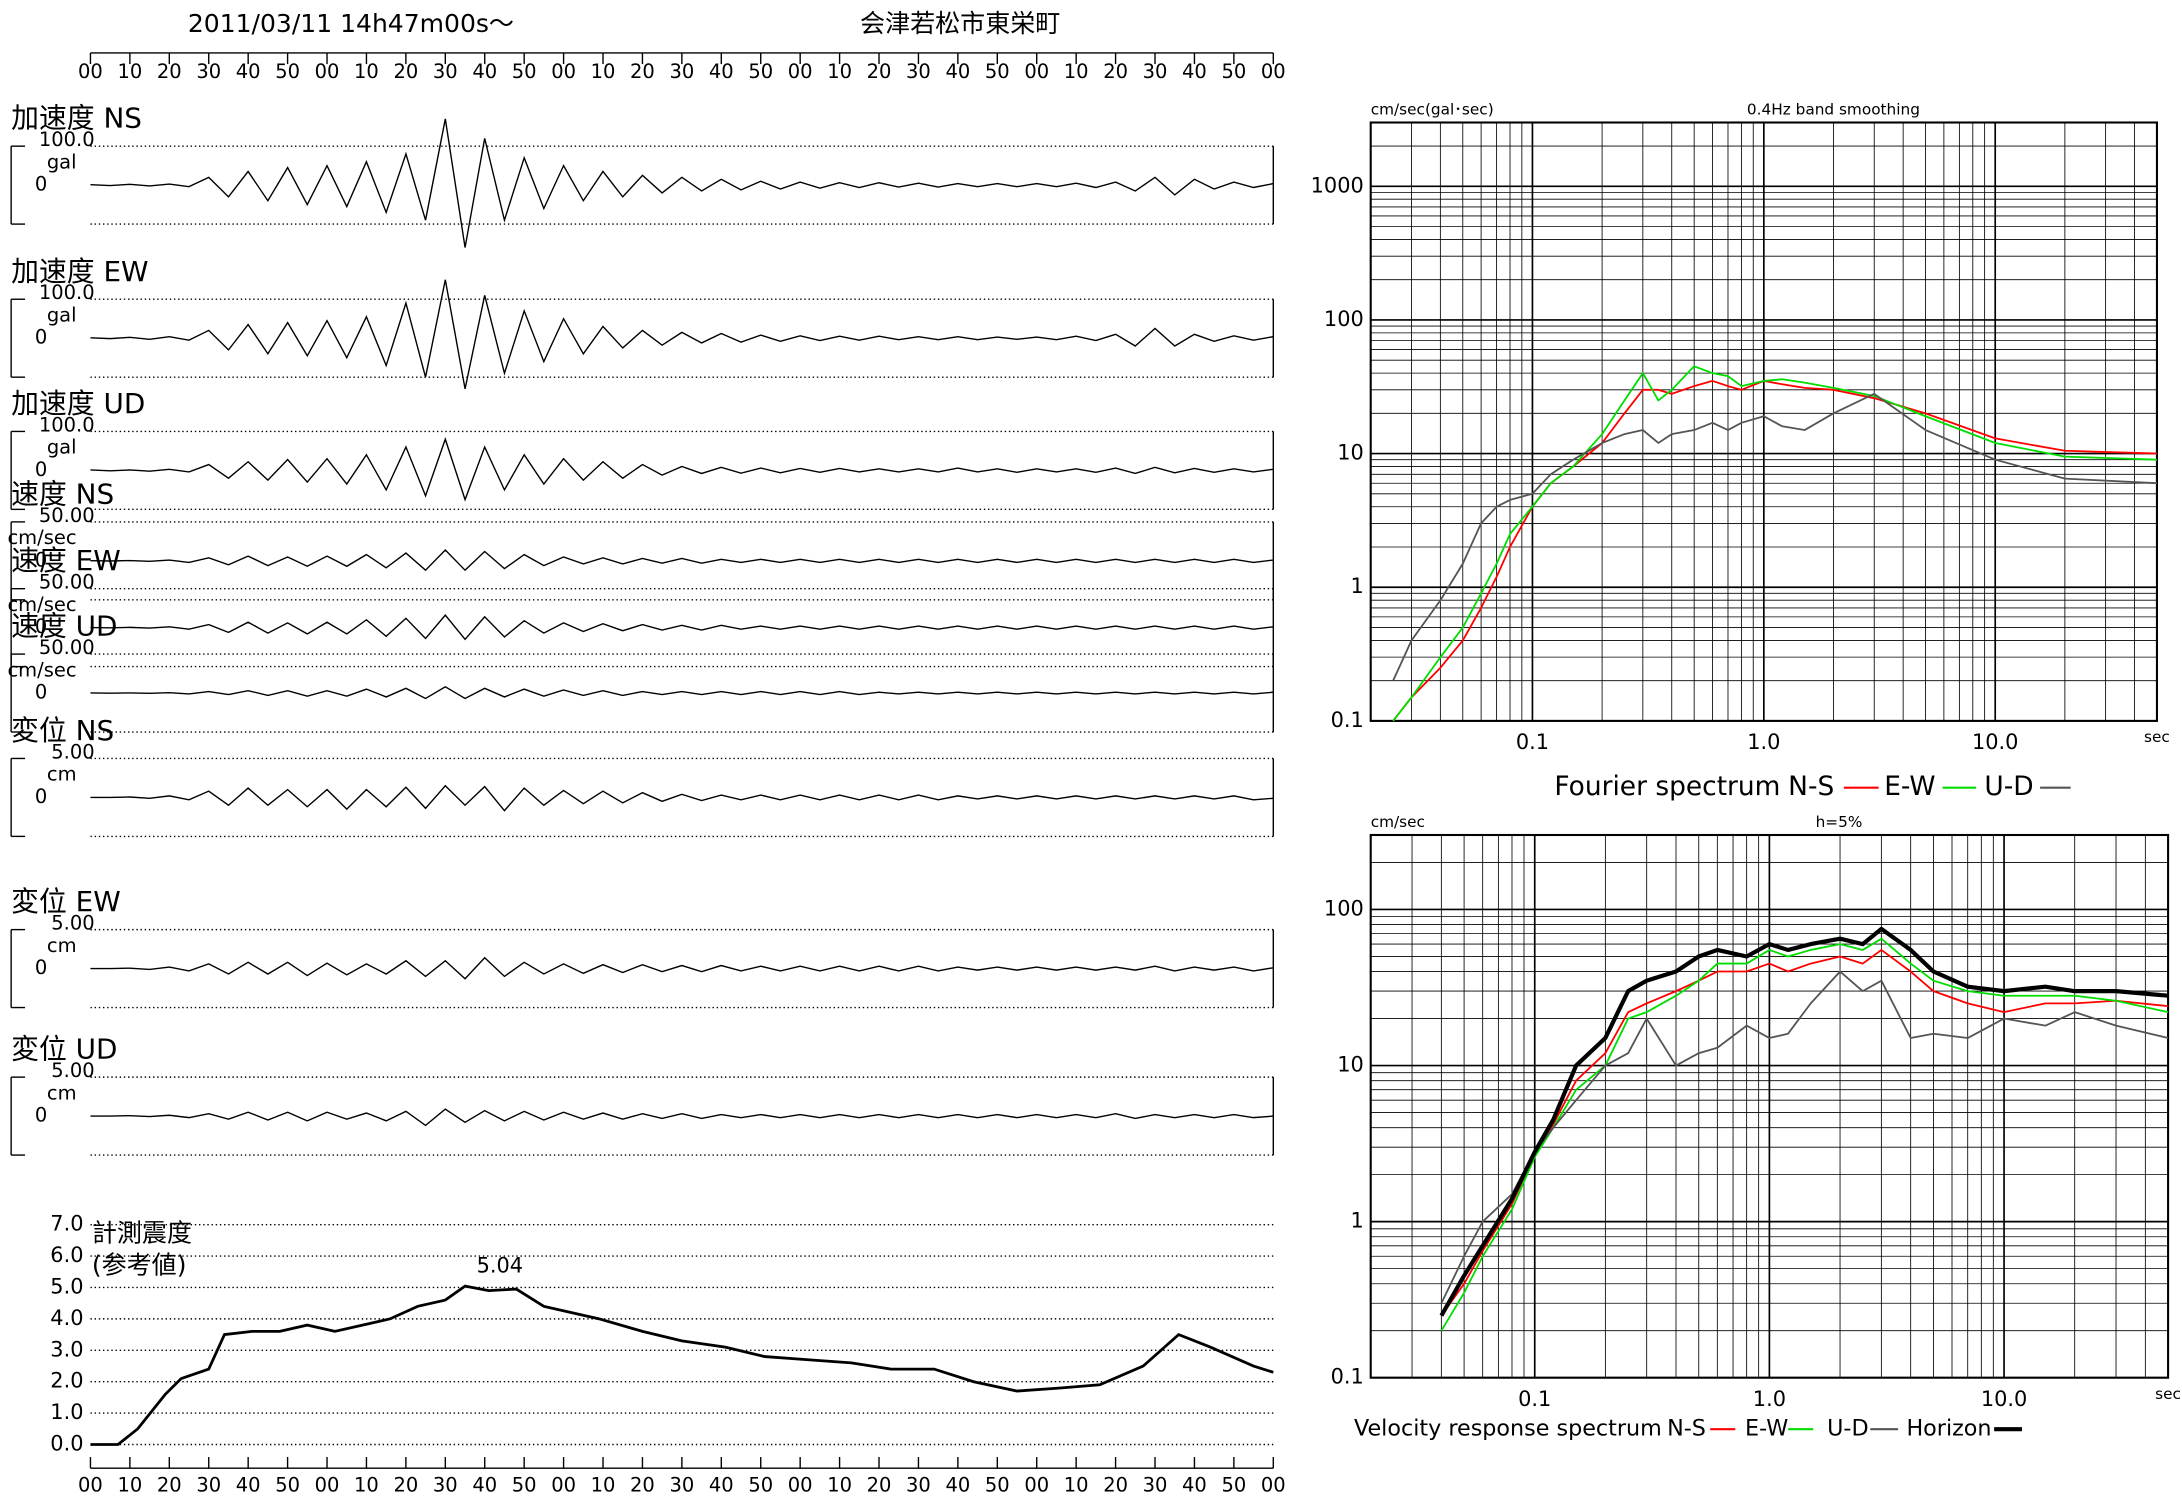 The image size is (2182, 1503). What do you see at coordinates (66, 1381) in the screenshot?
I see `y-tick-label: 2.0` at bounding box center [66, 1381].